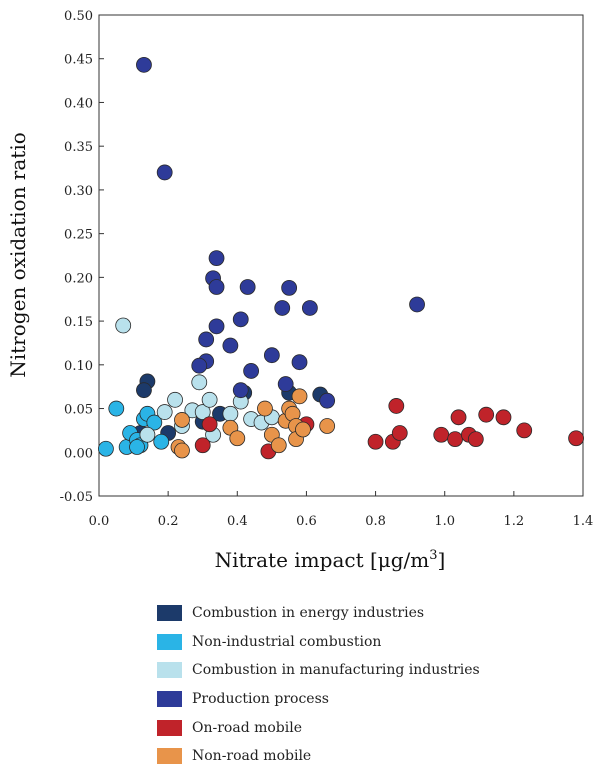  I want to click on x-tick-label: 1.0, so click(444, 521).